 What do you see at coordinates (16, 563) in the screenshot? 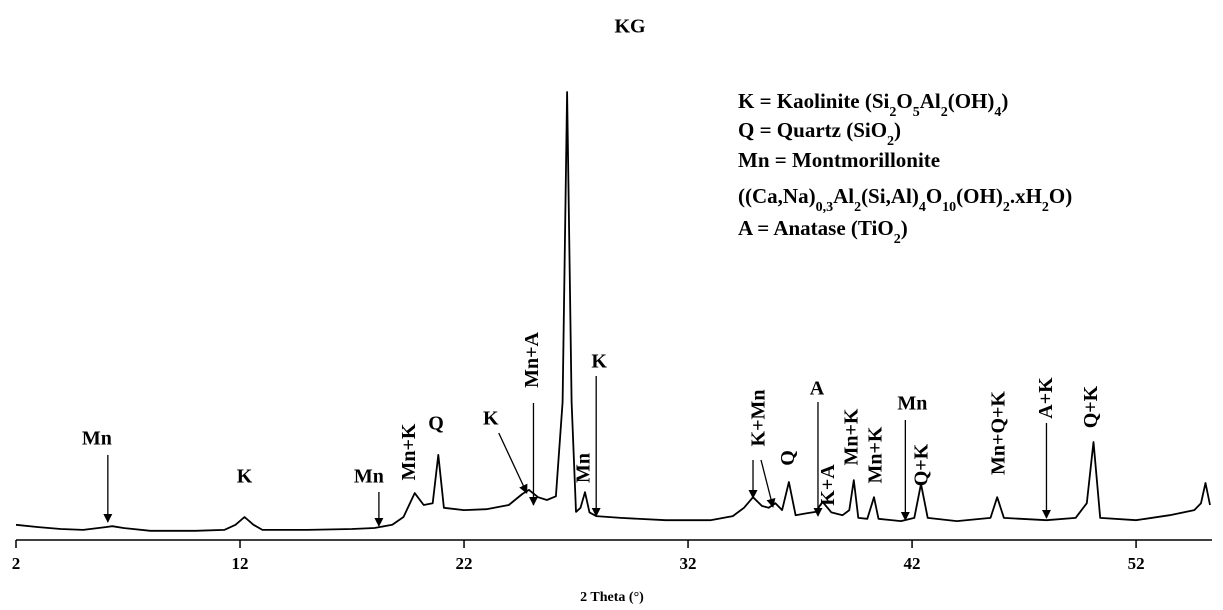
I see `x-tick-label: 2` at bounding box center [16, 563].